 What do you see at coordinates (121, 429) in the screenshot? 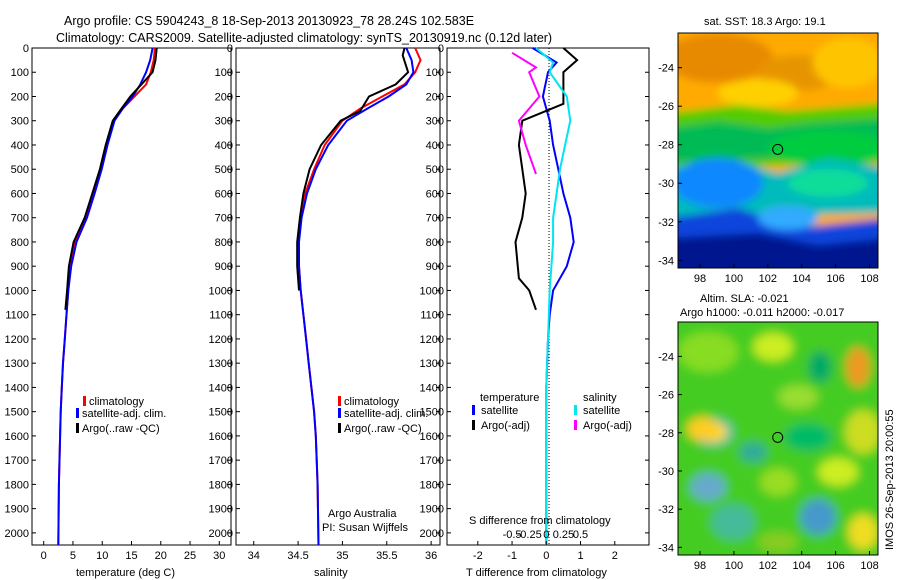
I see `legend-label-argo: Argo(..raw -QC)` at bounding box center [121, 429].